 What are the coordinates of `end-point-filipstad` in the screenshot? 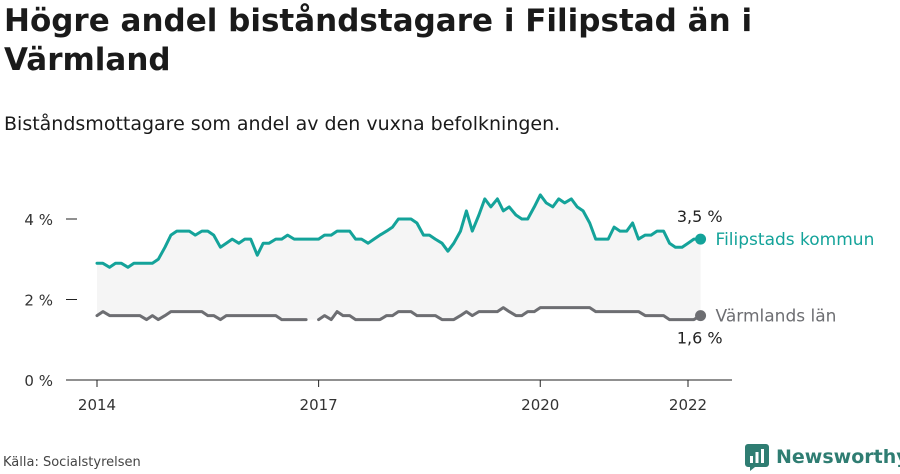 It's located at (701, 239).